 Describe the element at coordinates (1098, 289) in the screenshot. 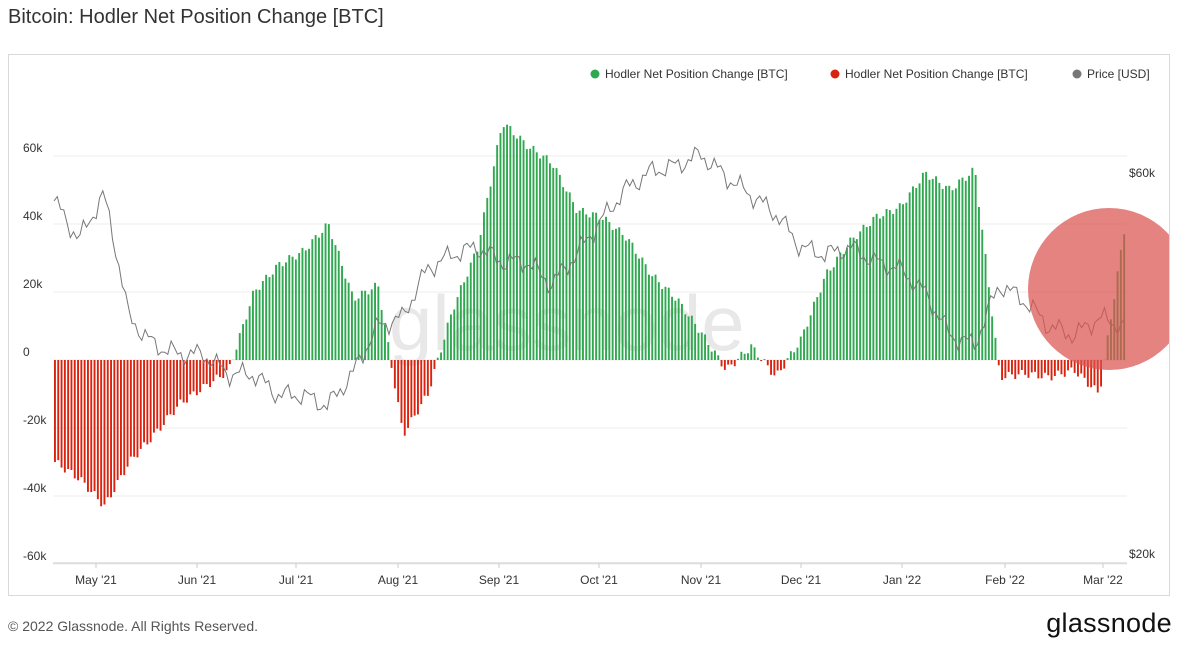

I see `highlight-annotation` at that location.